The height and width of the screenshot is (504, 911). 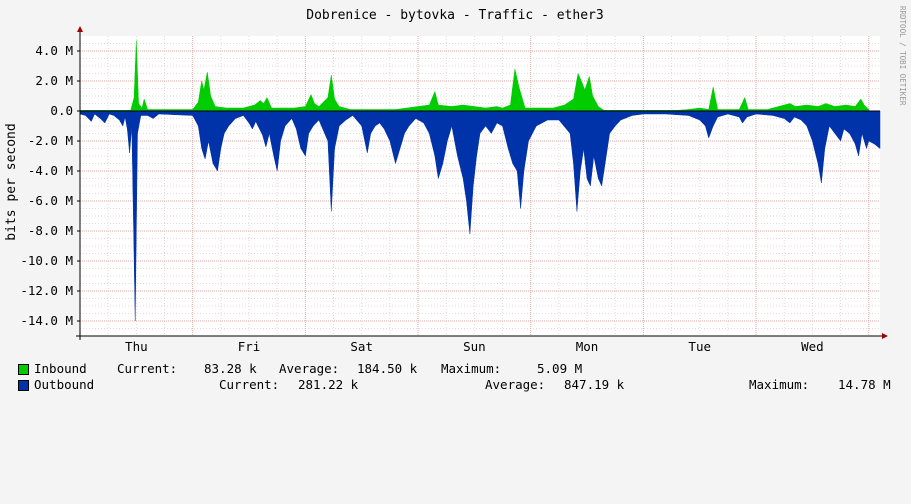 What do you see at coordinates (361, 346) in the screenshot?
I see `x-tick-label: Sat` at bounding box center [361, 346].